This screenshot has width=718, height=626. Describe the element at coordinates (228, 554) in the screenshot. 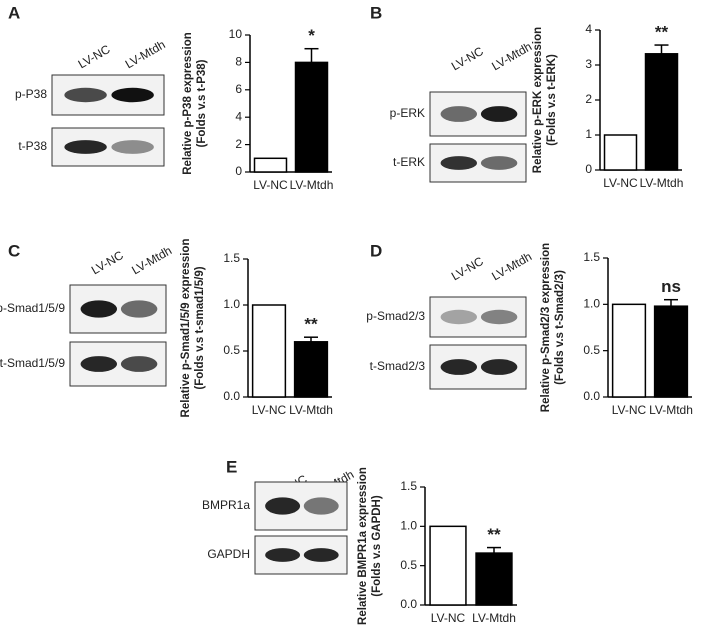

I see `blot-row-label: GAPDH` at that location.